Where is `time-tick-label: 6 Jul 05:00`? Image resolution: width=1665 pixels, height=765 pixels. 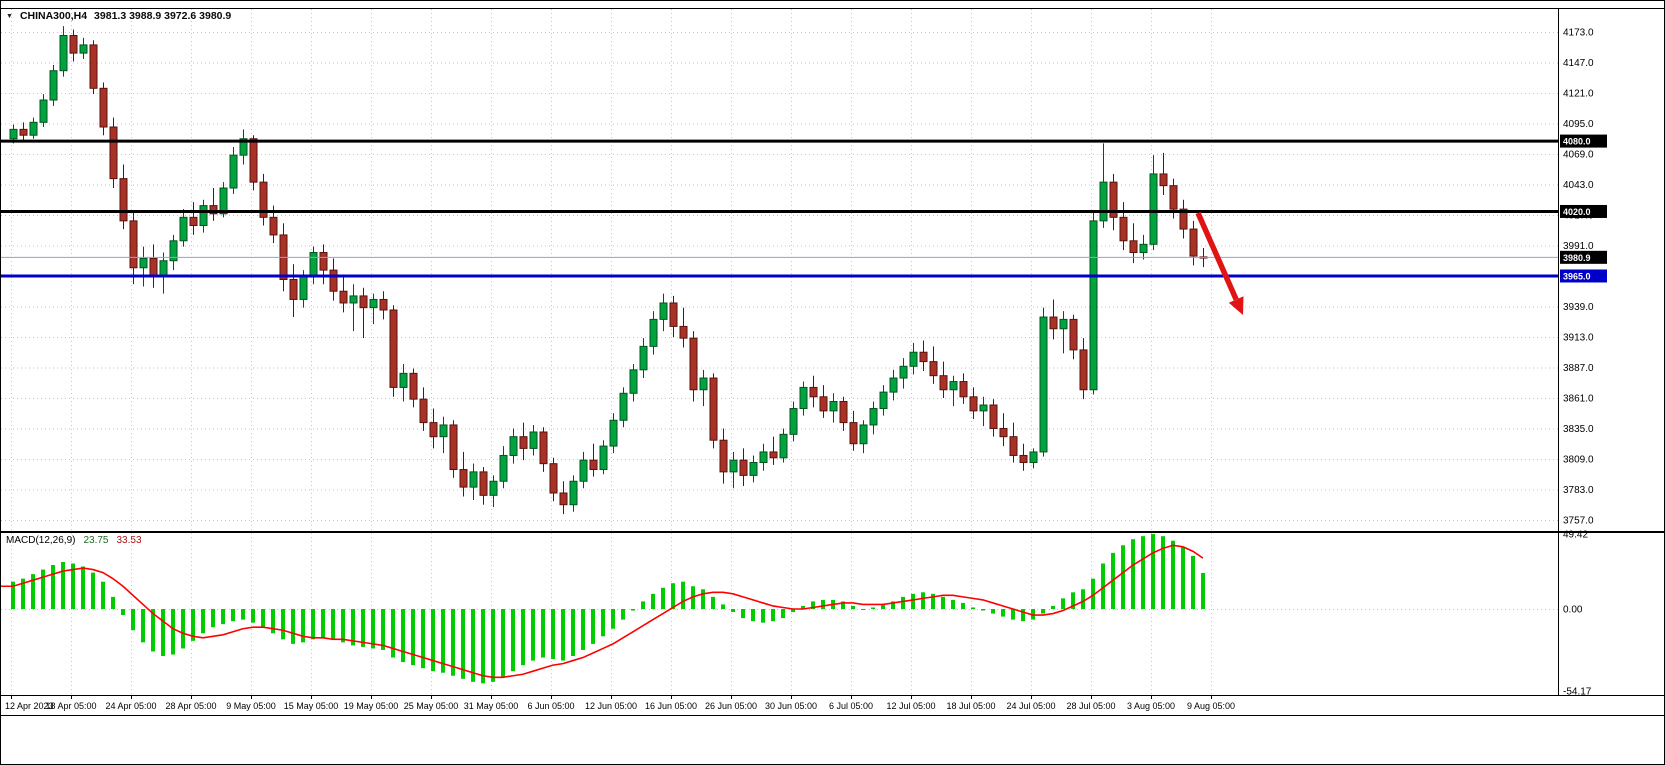
time-tick-label: 6 Jul 05:00 is located at coordinates (851, 706).